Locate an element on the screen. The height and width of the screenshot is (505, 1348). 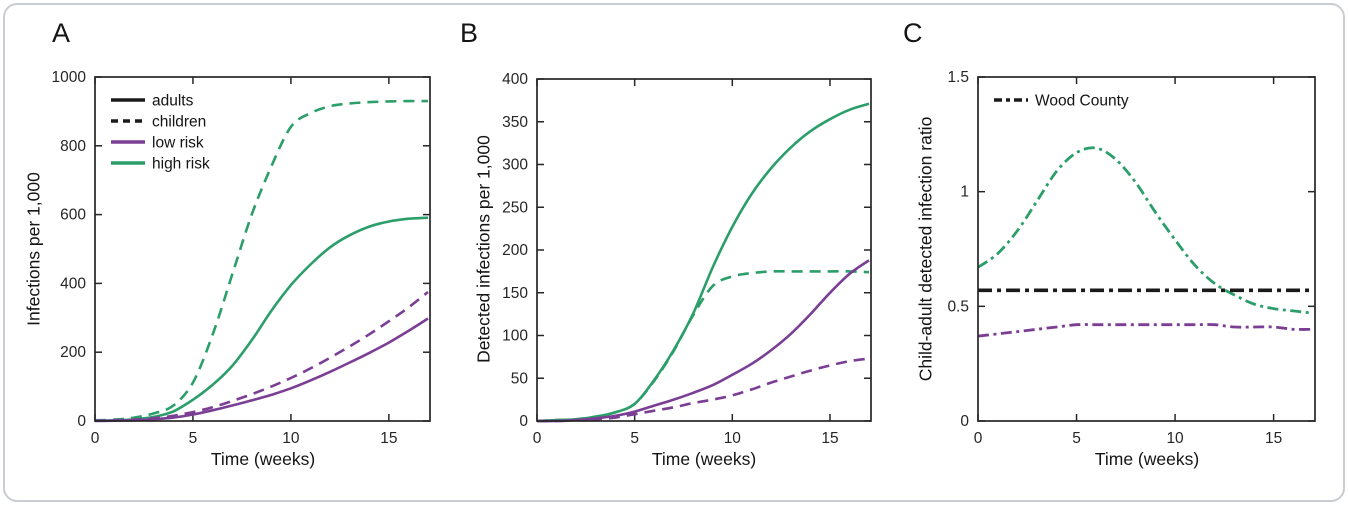
legend-item-children: children is located at coordinates (158, 122).